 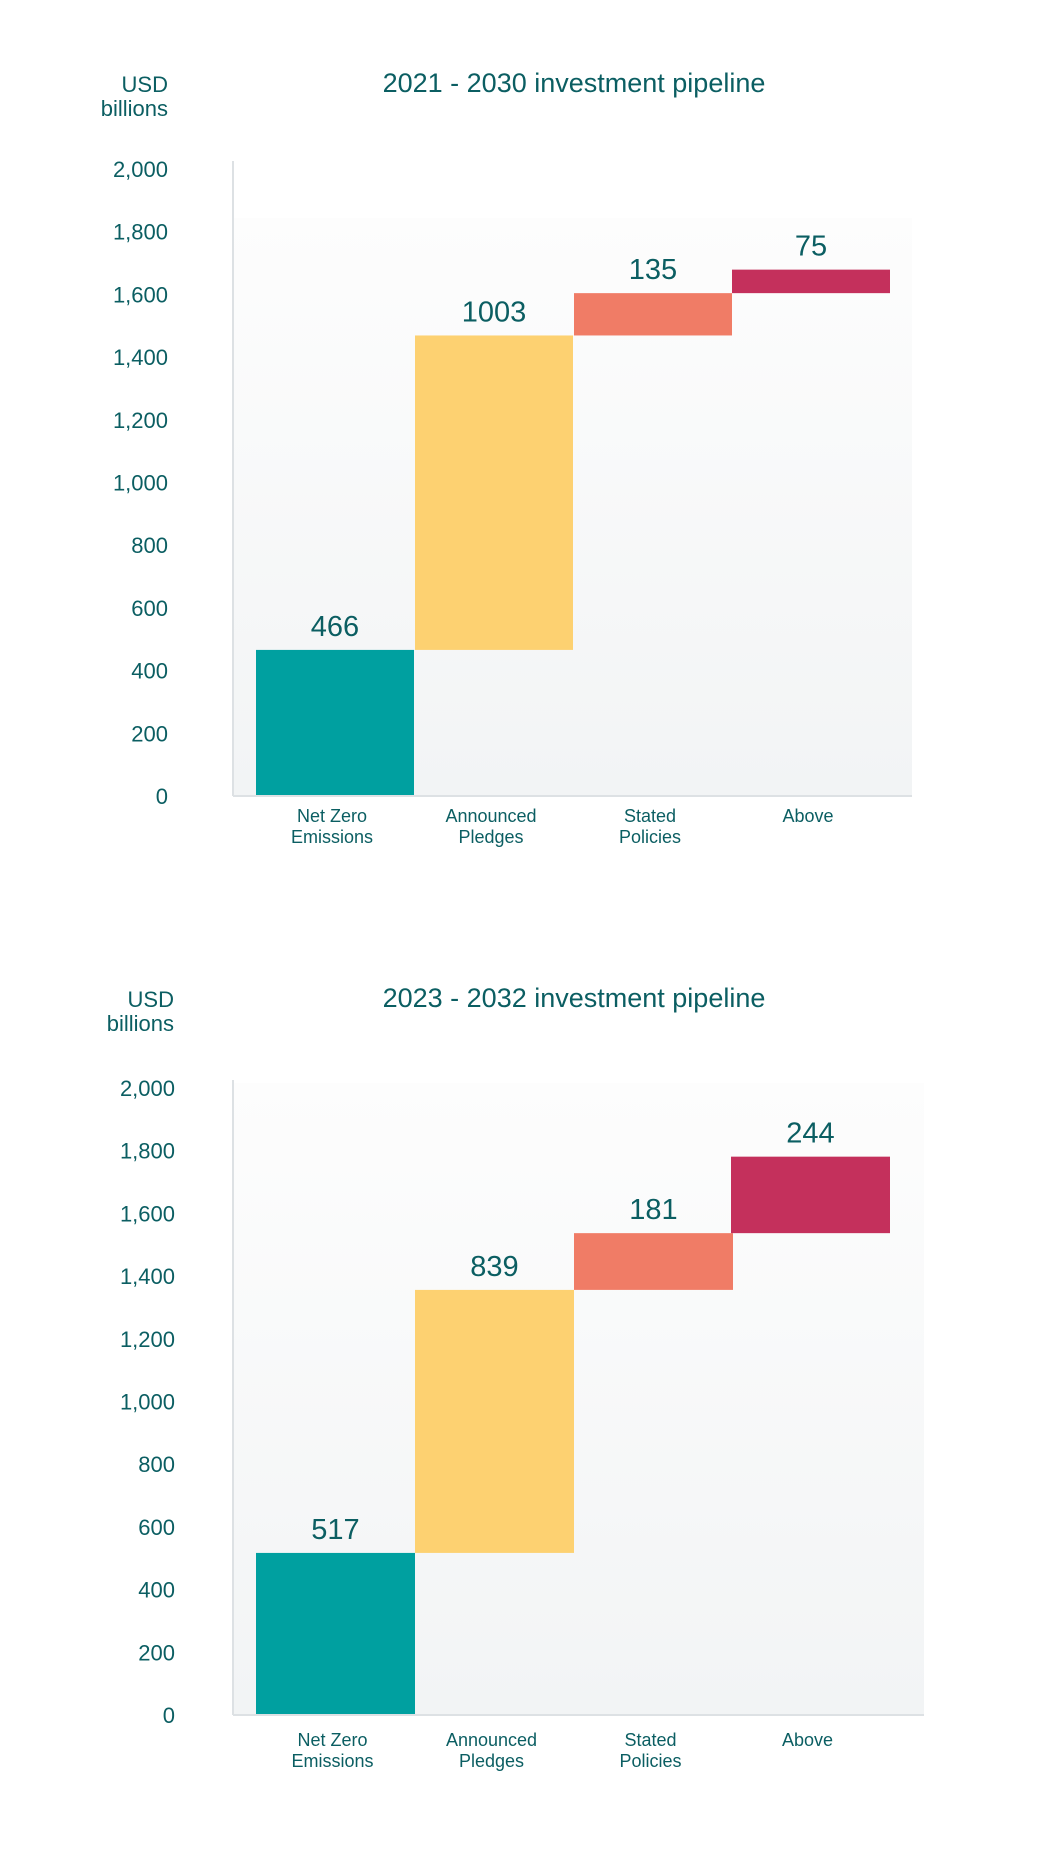 What do you see at coordinates (810, 1134) in the screenshot?
I see `data-label: 244` at bounding box center [810, 1134].